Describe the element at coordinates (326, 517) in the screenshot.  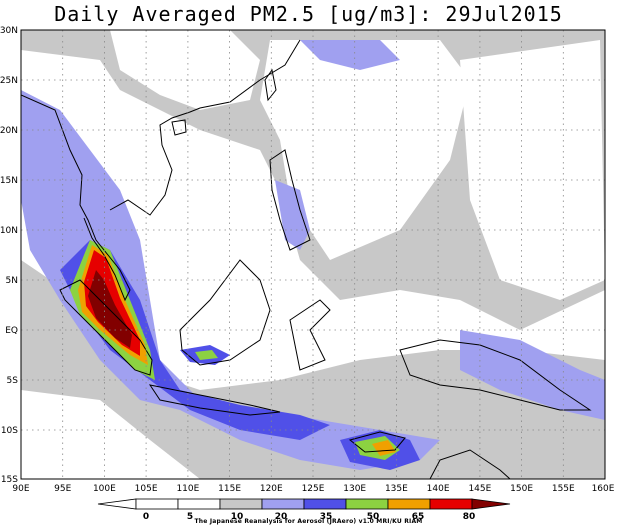
I see `colorbar-tick: 35` at that location.